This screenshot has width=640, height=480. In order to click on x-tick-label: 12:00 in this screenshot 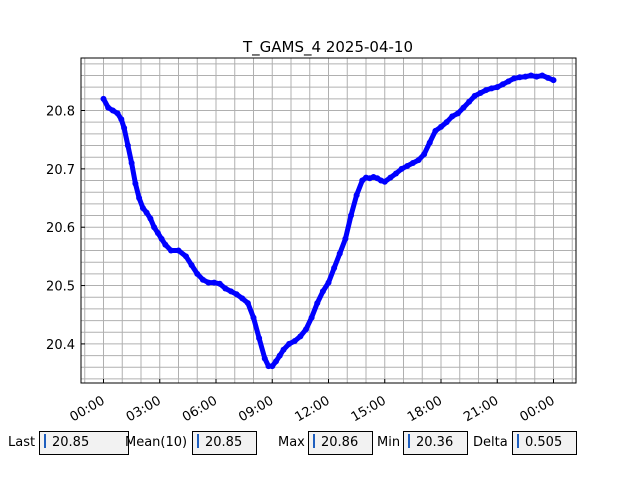, I will do `click(313, 409)`.